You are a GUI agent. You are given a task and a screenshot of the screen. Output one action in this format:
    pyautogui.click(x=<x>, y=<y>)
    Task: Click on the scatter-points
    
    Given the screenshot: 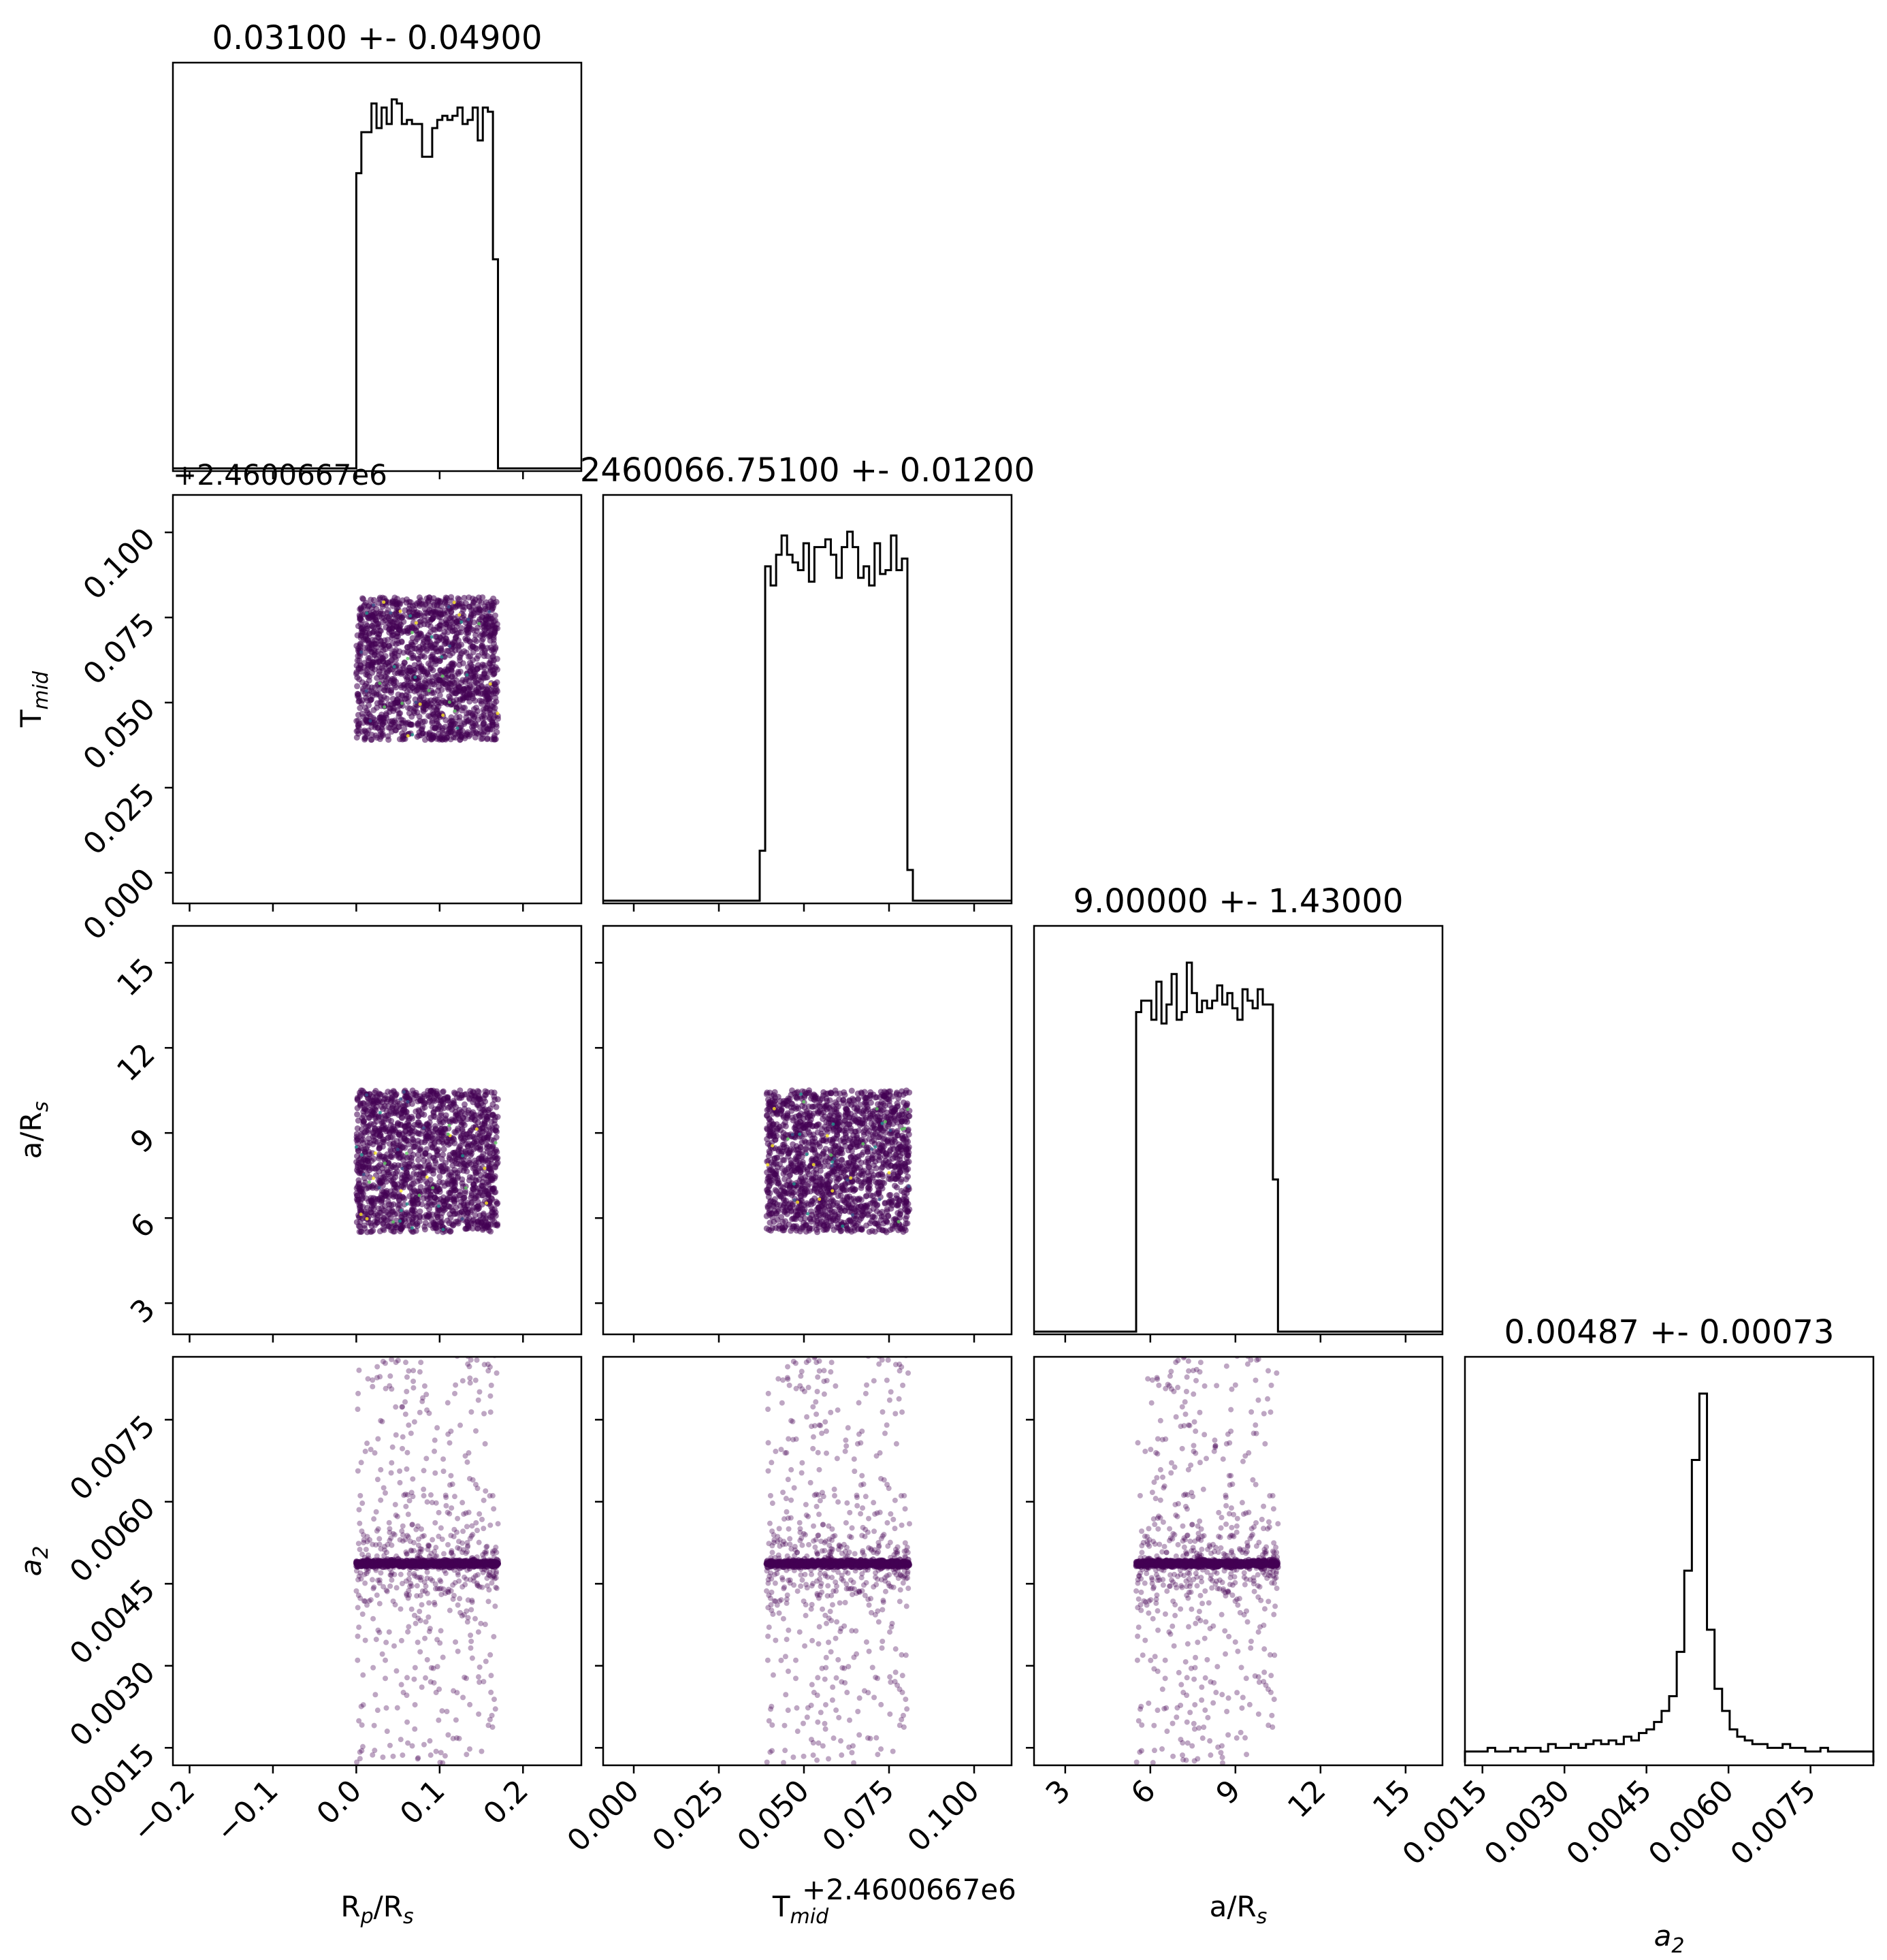 What is the action you would take?
    pyautogui.click(x=427, y=1561)
    